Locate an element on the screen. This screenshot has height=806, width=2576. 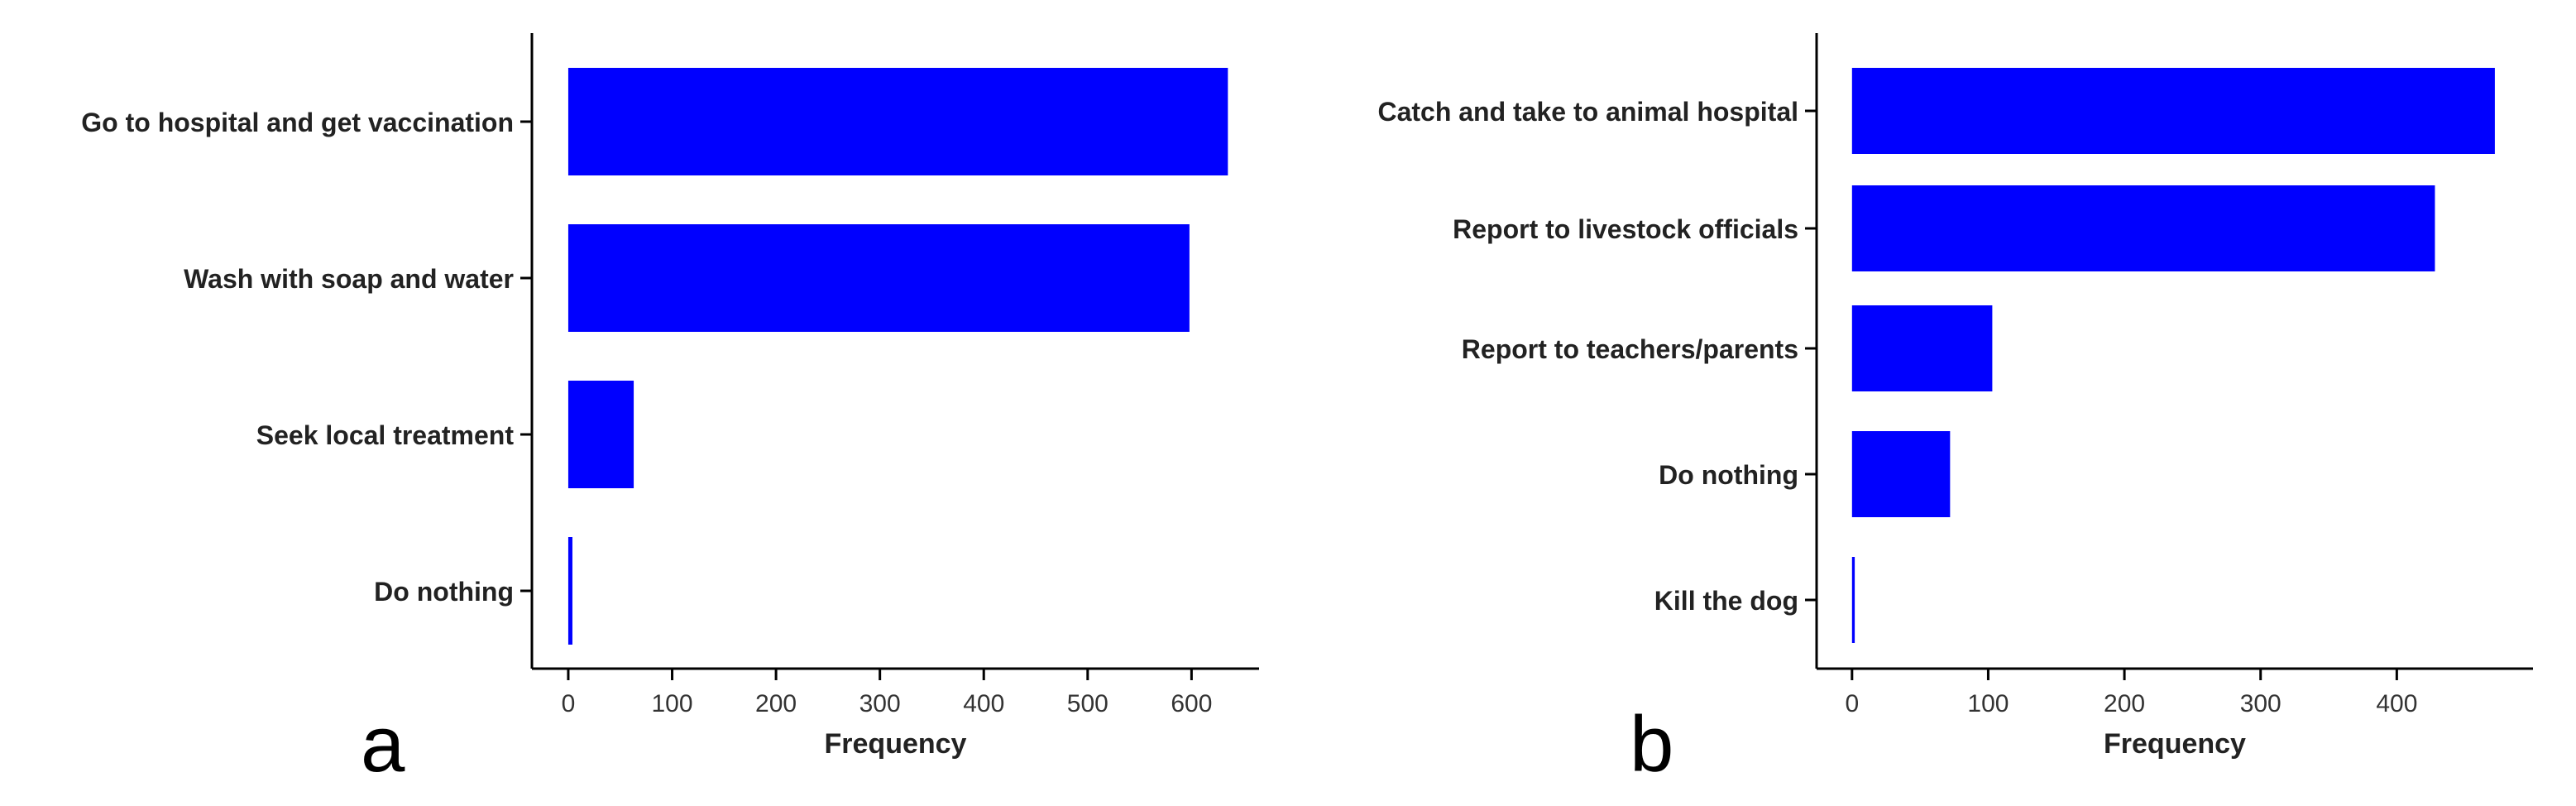
y-tick-label: Report to livestock officials is located at coordinates (1625, 229).